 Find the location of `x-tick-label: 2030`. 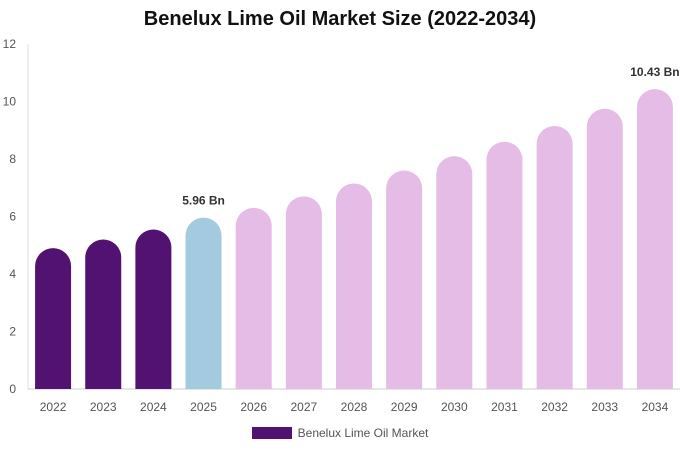

x-tick-label: 2030 is located at coordinates (454, 407).